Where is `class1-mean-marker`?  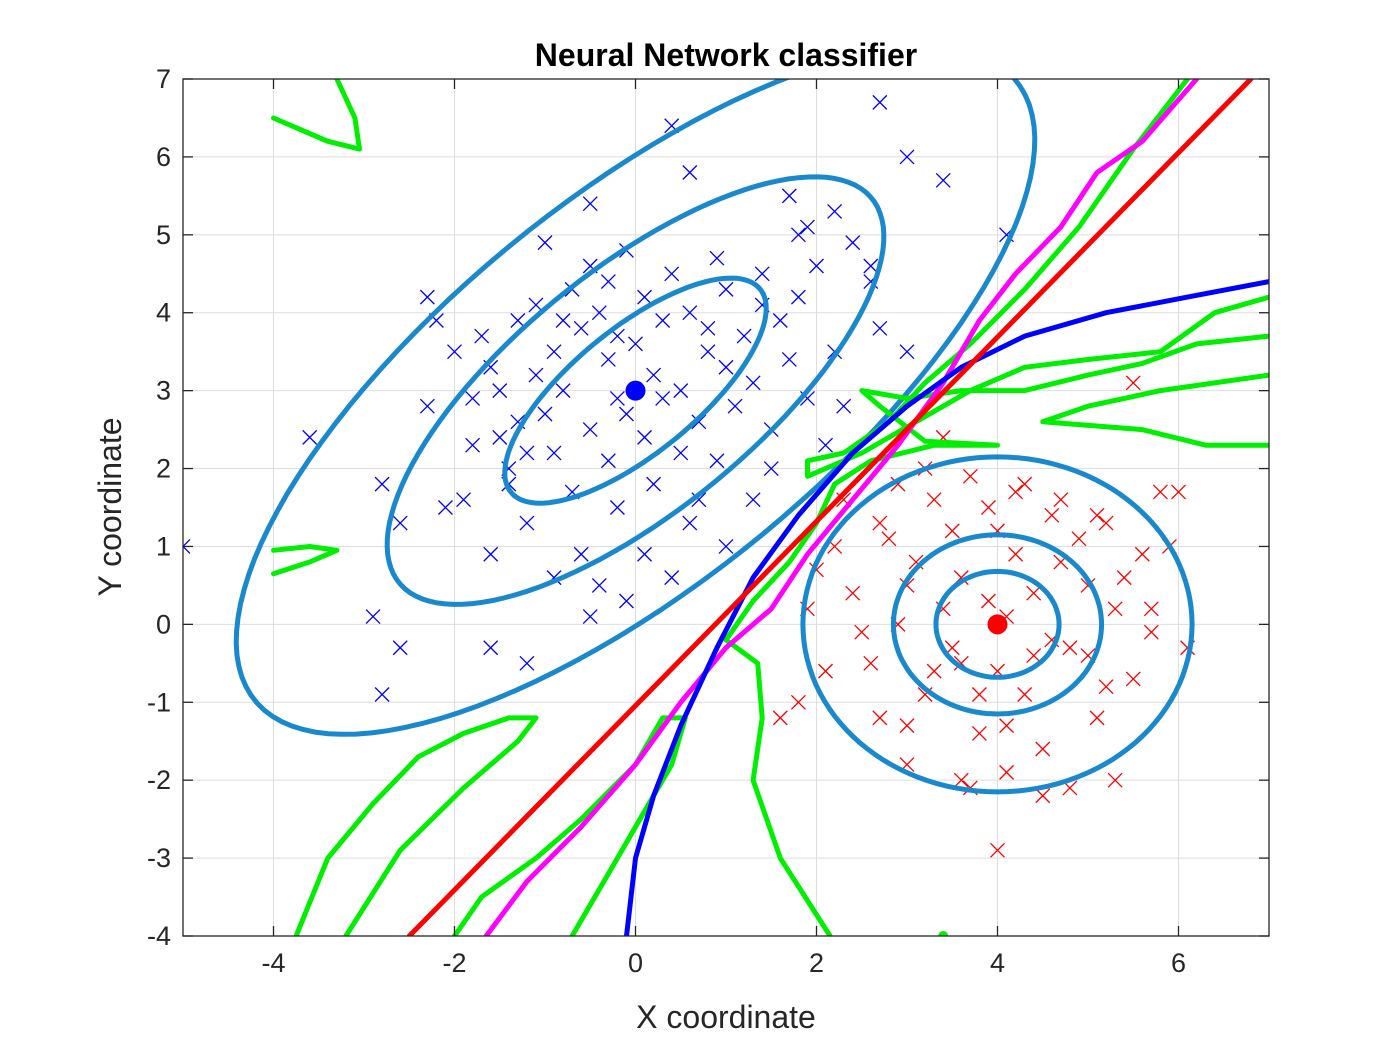 class1-mean-marker is located at coordinates (635, 390).